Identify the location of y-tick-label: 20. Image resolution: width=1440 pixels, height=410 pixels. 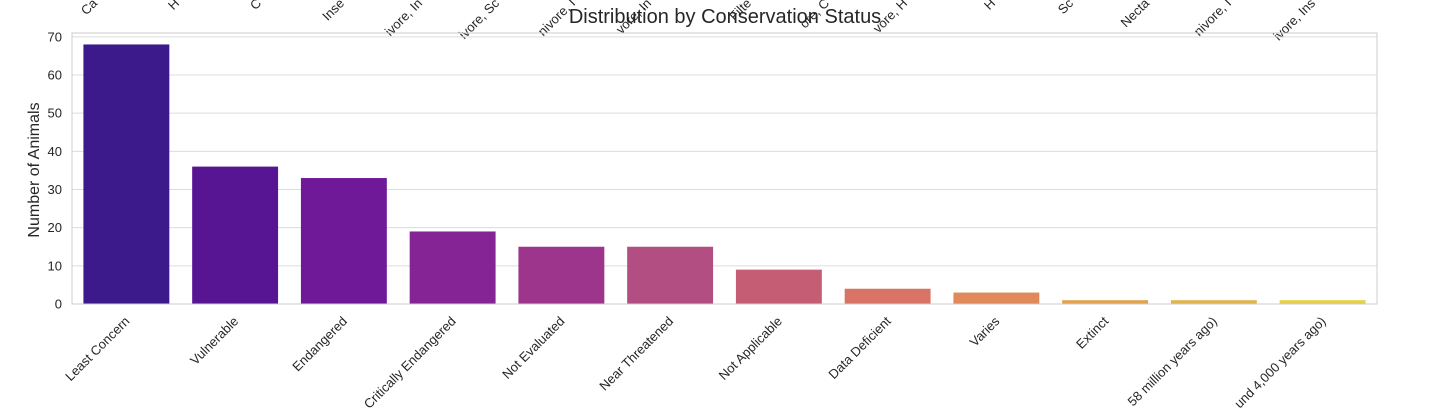
(55, 227).